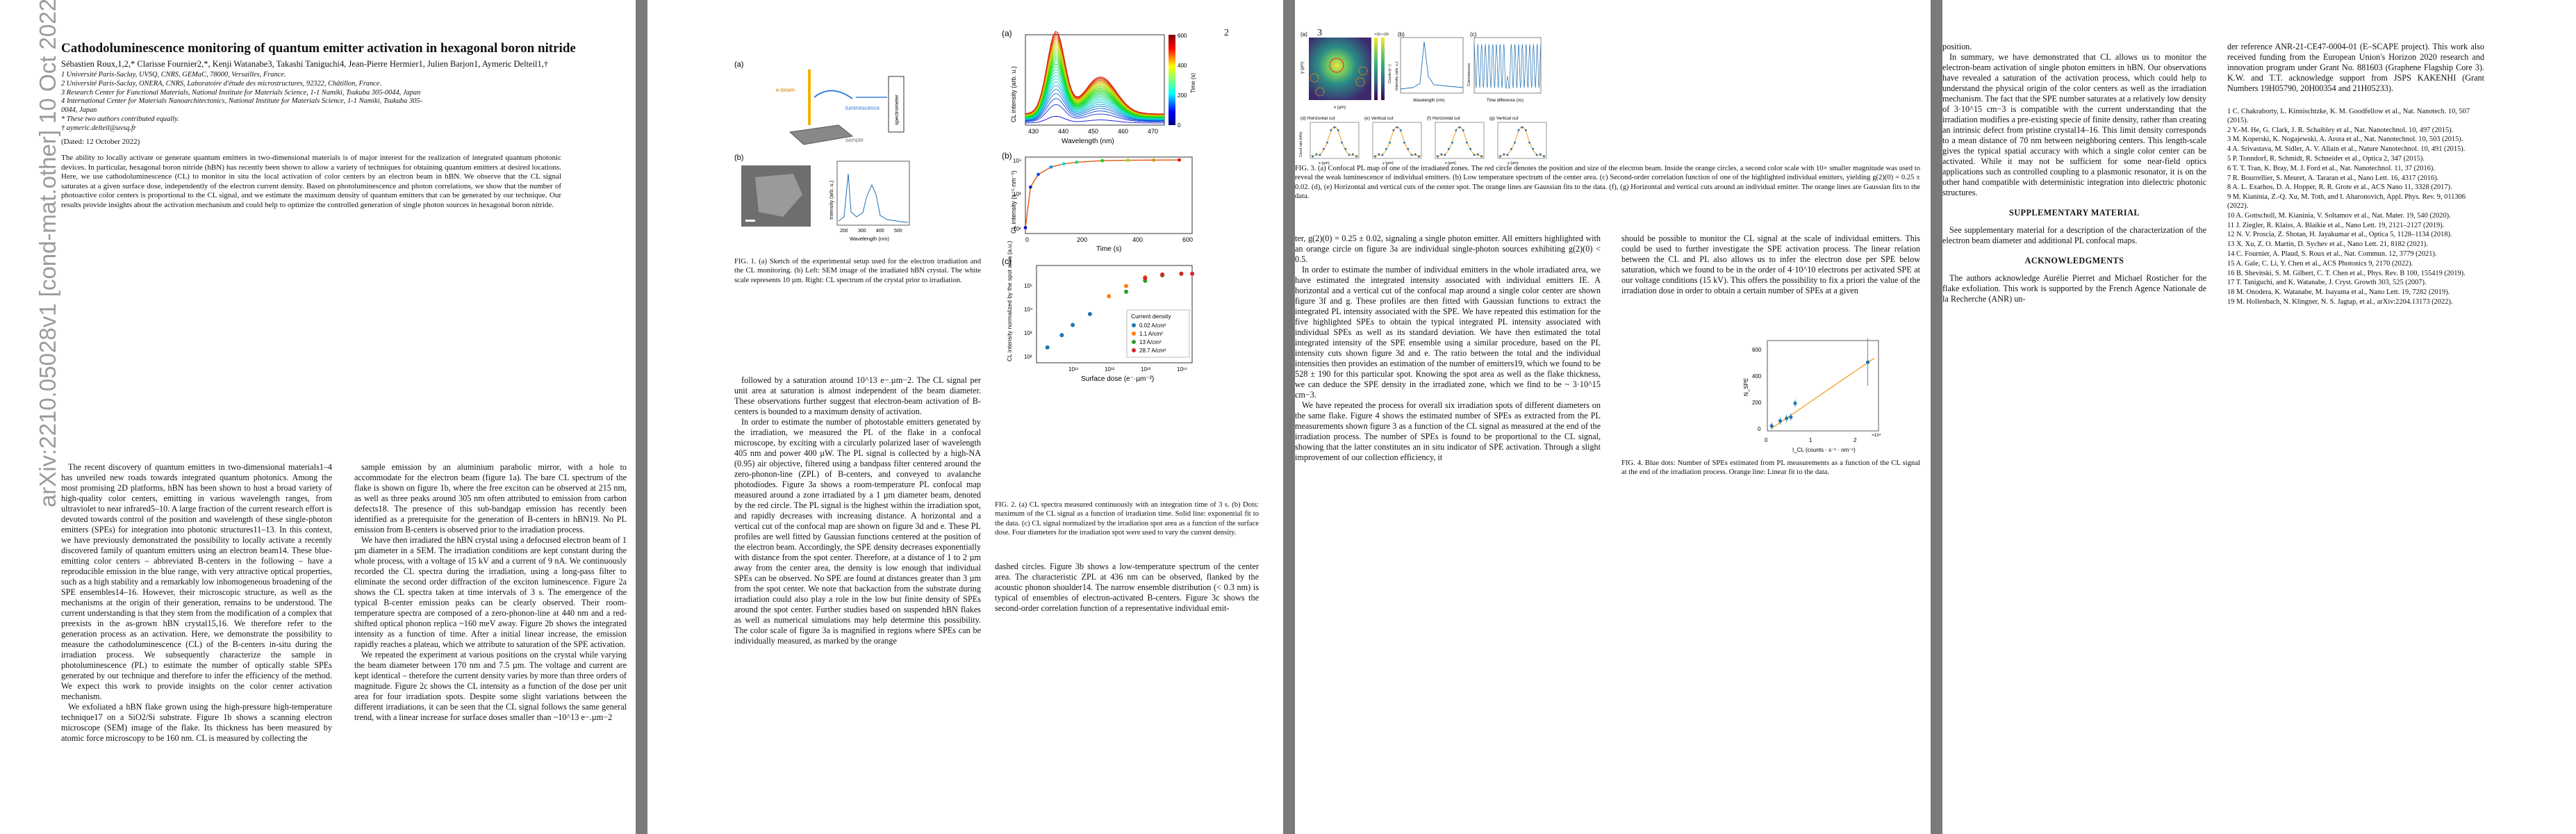 The height and width of the screenshot is (834, 2576). Describe the element at coordinates (1180, 125) in the screenshot. I see `tick-label: 0` at that location.